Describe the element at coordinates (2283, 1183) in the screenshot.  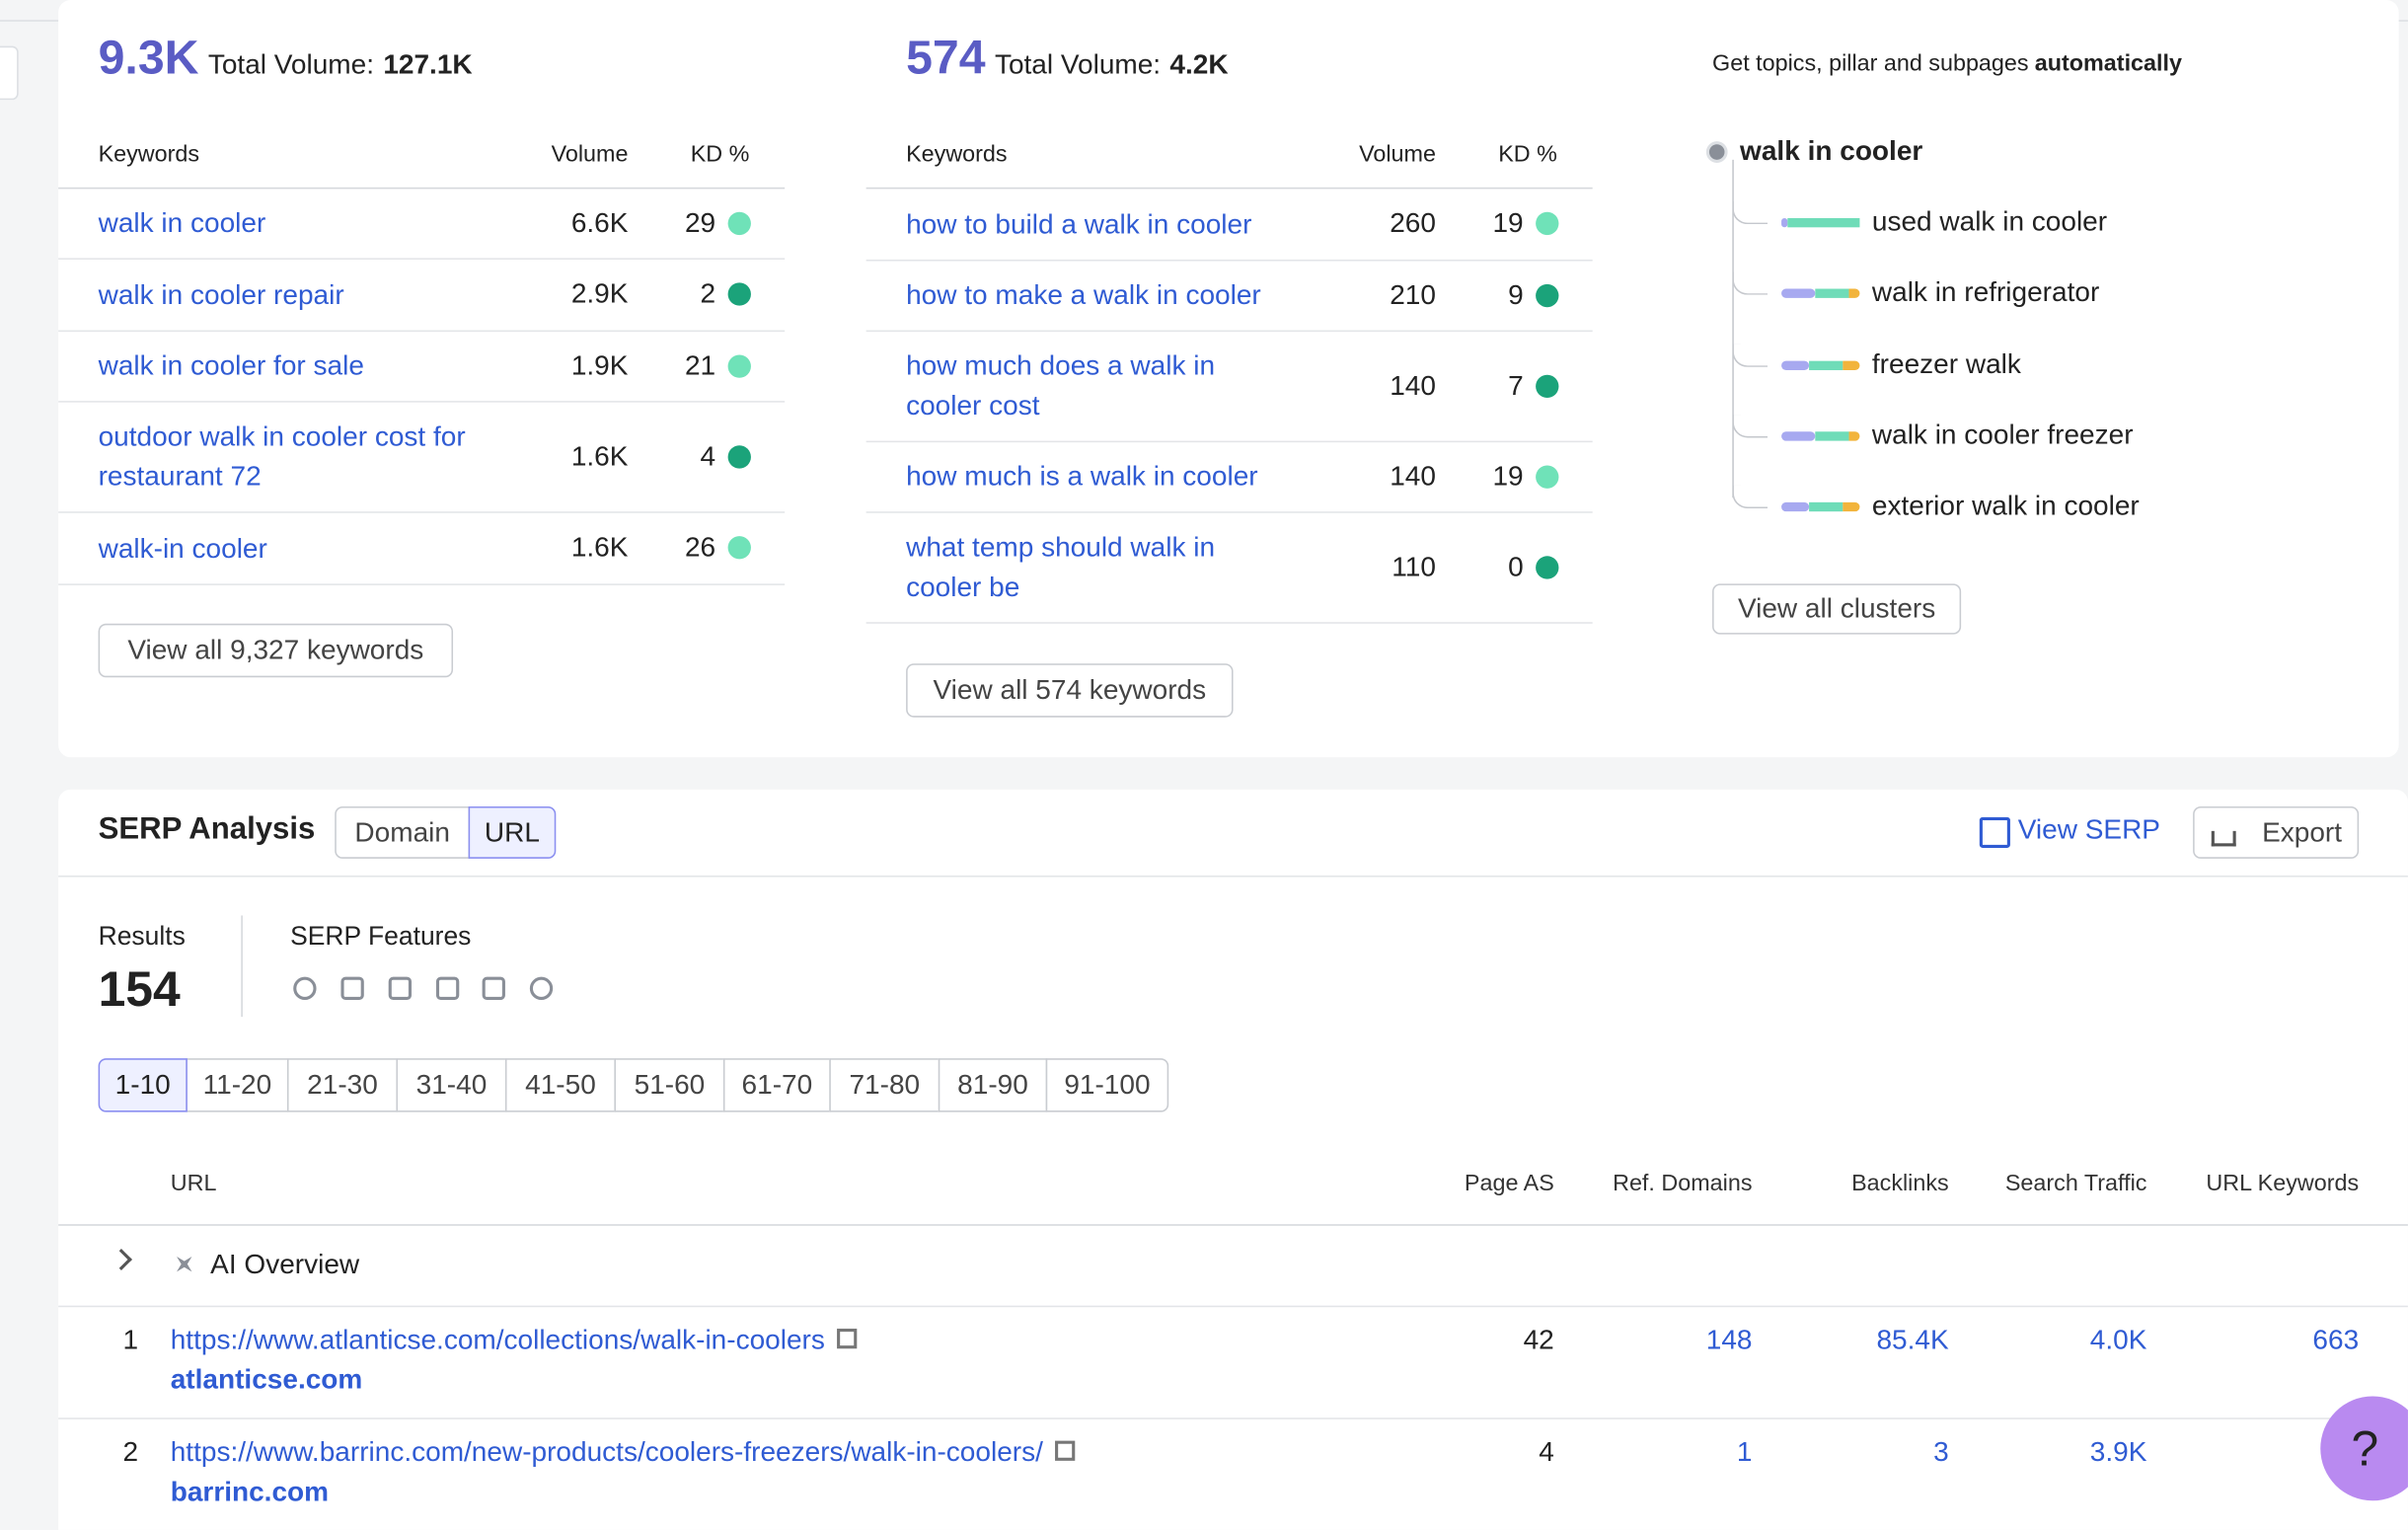
I see `column-header: URL Keywords` at that location.